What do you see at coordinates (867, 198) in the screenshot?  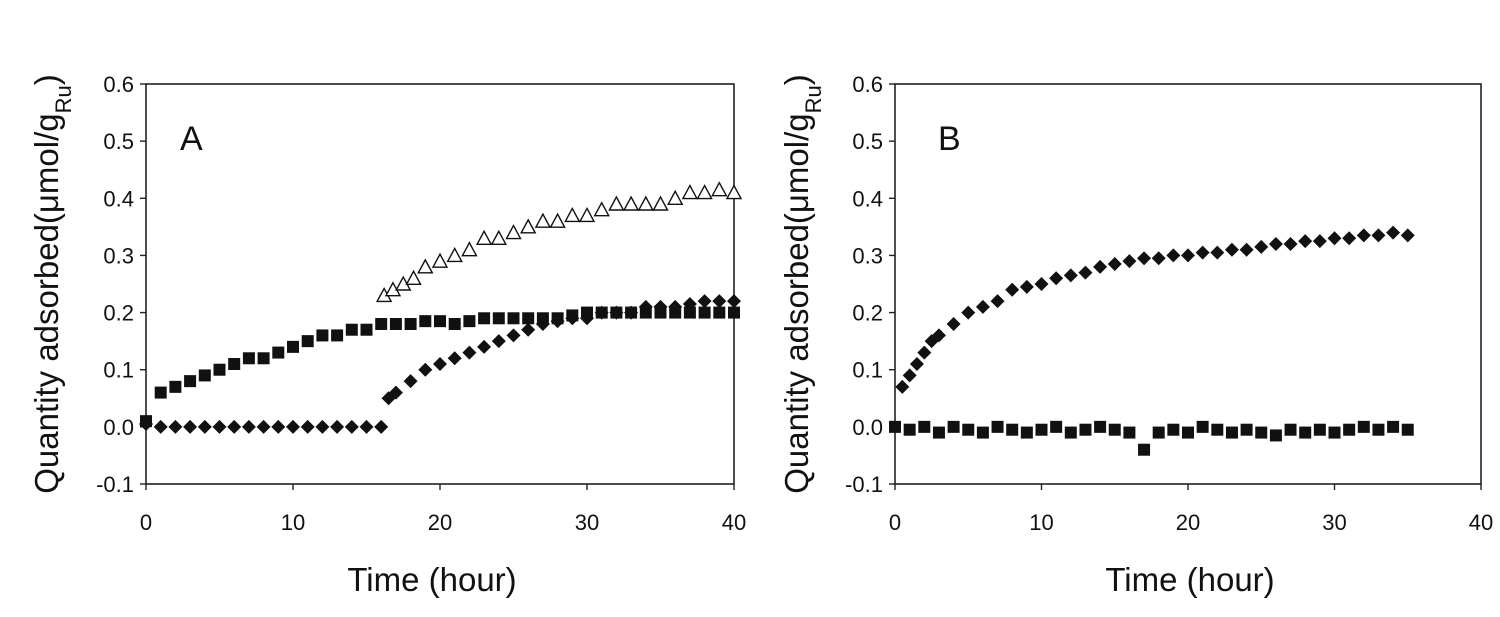 I see `panel-b-y-tick-label: 0.4` at bounding box center [867, 198].